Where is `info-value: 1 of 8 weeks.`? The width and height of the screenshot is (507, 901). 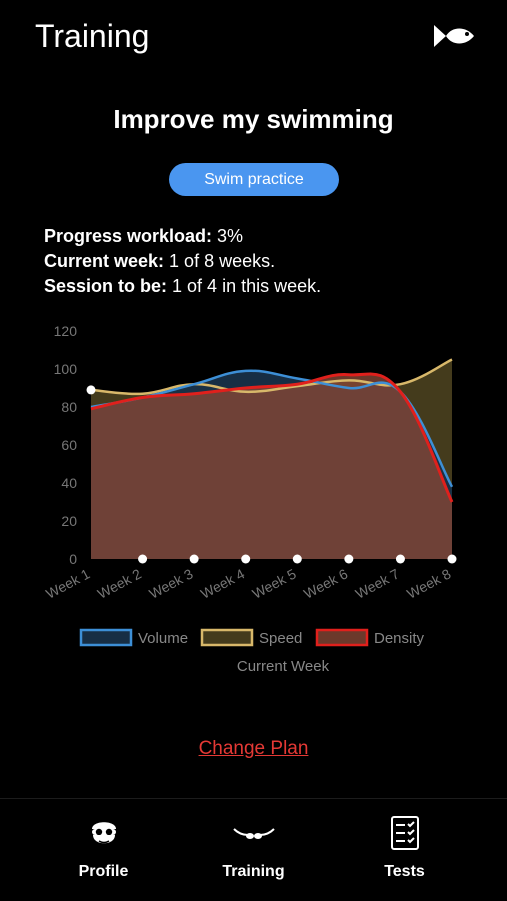 info-value: 1 of 8 weeks. is located at coordinates (220, 261).